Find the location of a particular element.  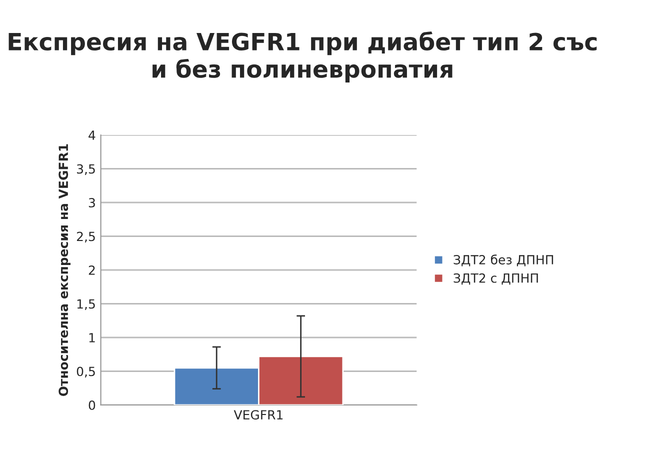

chart-title: Експресия на VEGFR1 при диабет тип 2 със и без полиневропатия is located at coordinates (302, 57).